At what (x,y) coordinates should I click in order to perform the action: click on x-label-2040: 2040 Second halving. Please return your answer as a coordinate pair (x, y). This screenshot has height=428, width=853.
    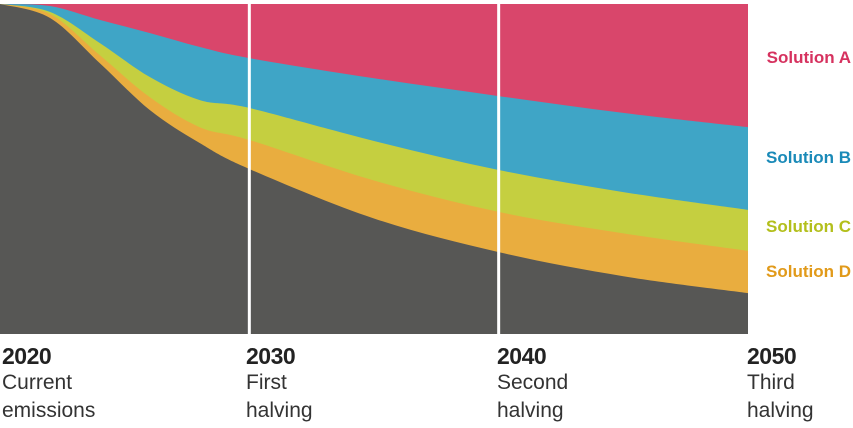
    Looking at the image, I should click on (557, 384).